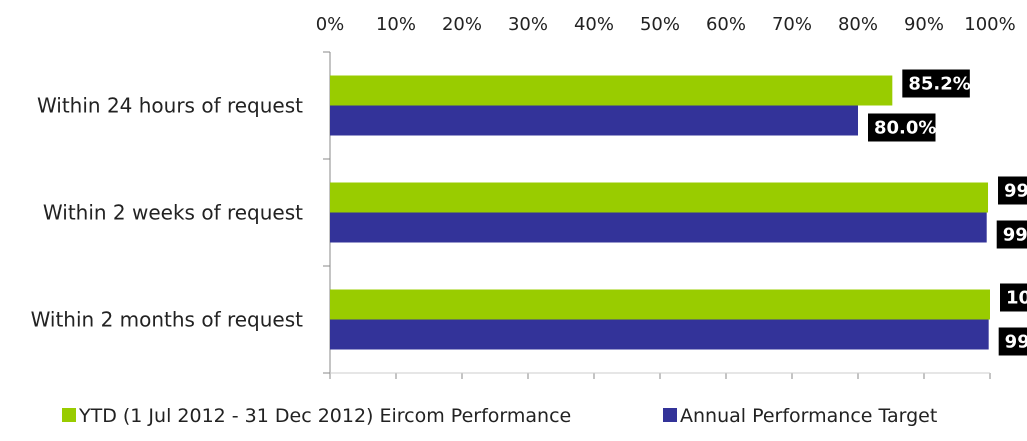 The height and width of the screenshot is (441, 1027). What do you see at coordinates (173, 213) in the screenshot?
I see `category-label: Within 2 weeks of request` at bounding box center [173, 213].